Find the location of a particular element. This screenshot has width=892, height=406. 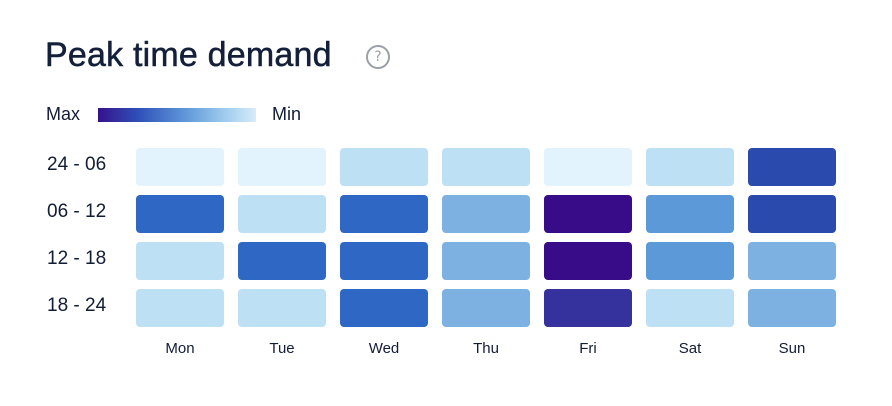

heatmap-cell-24-06-thu is located at coordinates (486, 167).